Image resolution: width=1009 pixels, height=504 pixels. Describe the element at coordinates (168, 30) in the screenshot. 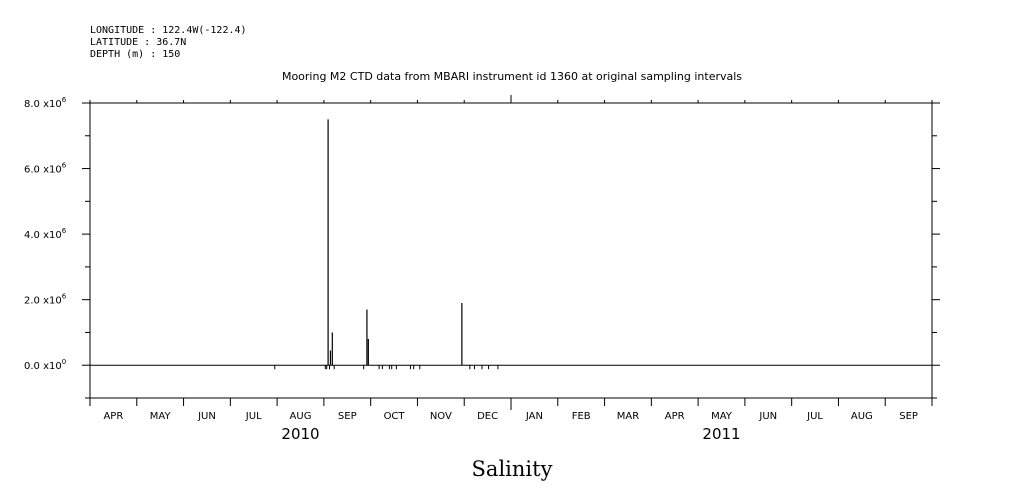

I see `longitude-label: LONGITUDE : 122.4W(-122.4)` at that location.